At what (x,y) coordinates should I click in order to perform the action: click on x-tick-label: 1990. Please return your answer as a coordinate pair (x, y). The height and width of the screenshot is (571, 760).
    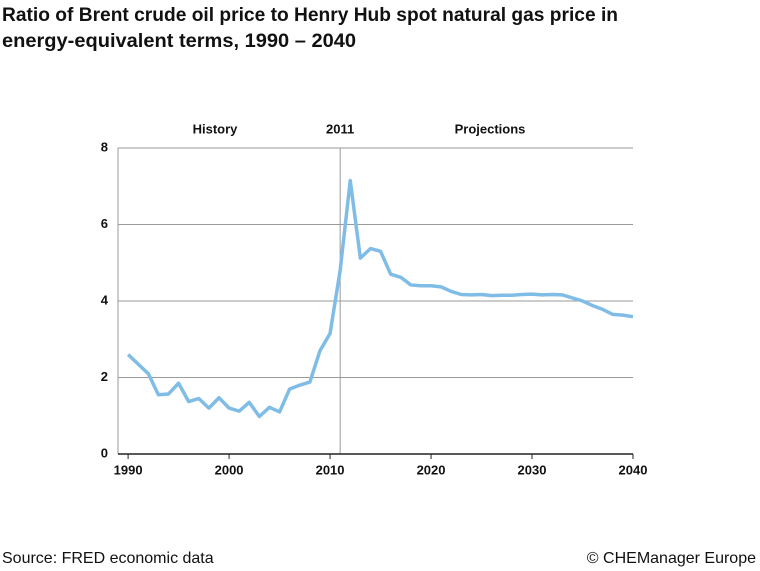
    Looking at the image, I should click on (128, 469).